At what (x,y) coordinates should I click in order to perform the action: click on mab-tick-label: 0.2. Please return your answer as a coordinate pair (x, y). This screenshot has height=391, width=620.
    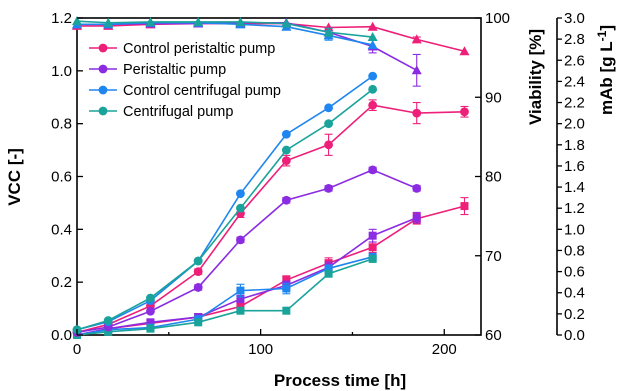
    Looking at the image, I should click on (574, 314).